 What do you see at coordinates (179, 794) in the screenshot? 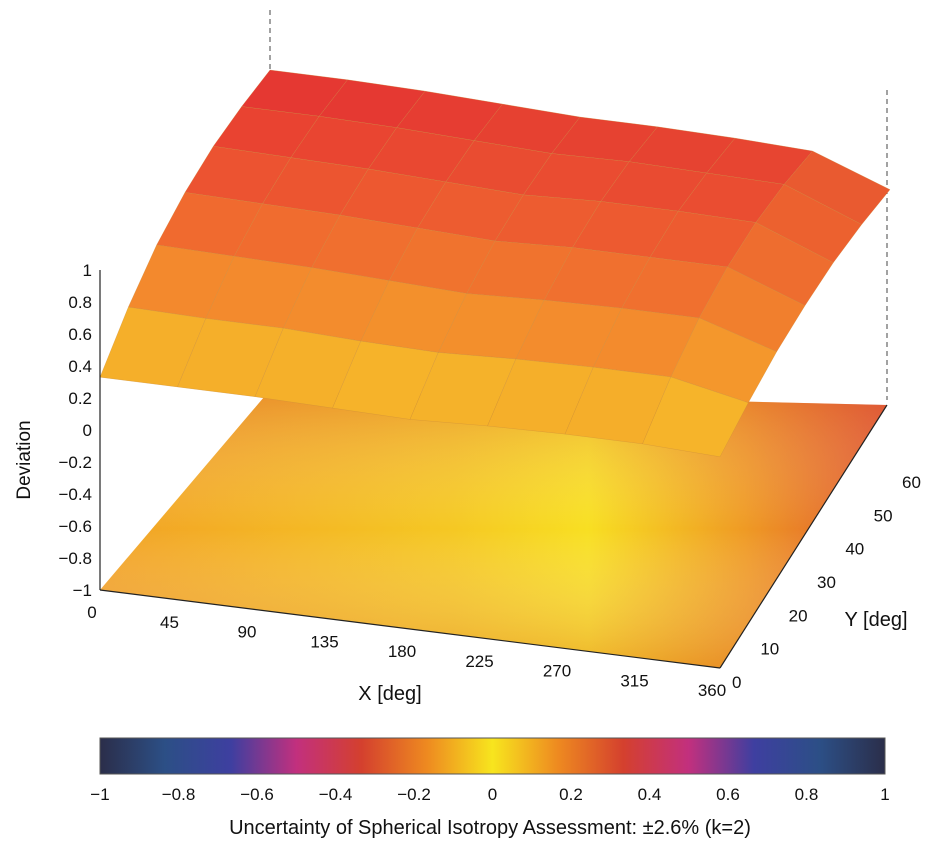
I see `colorbar-tick-label: −0.8` at bounding box center [179, 794].